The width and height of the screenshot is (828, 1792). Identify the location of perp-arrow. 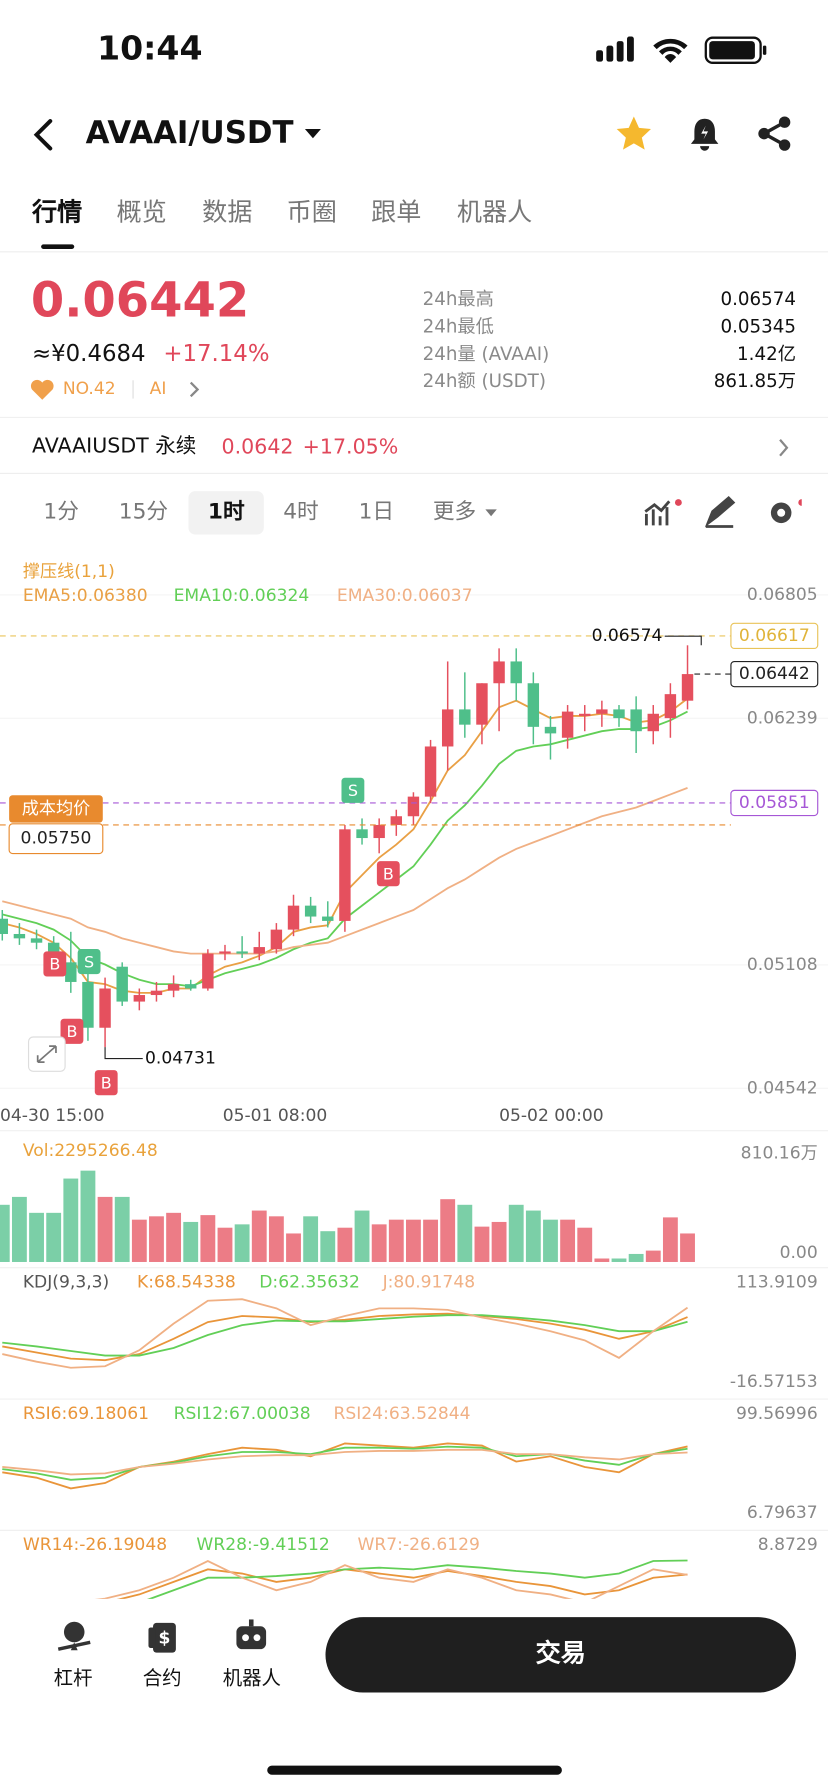
(784, 447).